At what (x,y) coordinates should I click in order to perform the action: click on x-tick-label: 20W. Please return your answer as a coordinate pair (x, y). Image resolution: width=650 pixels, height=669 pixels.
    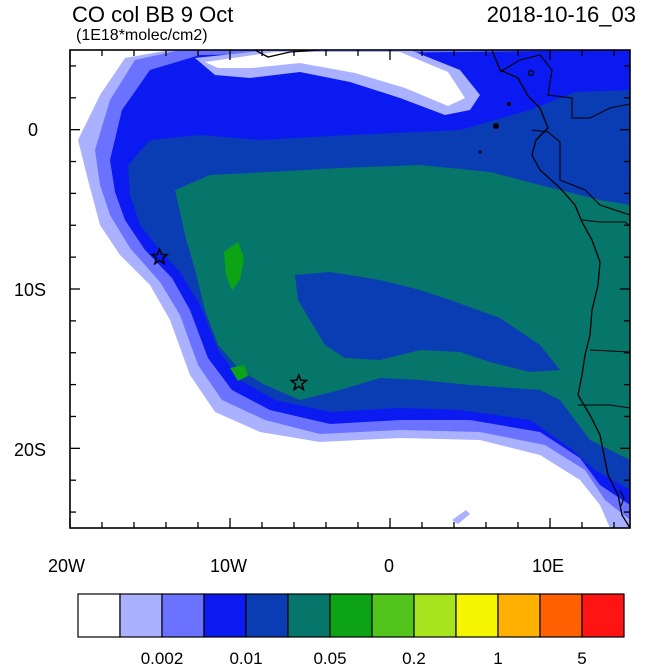
    Looking at the image, I should click on (67, 566).